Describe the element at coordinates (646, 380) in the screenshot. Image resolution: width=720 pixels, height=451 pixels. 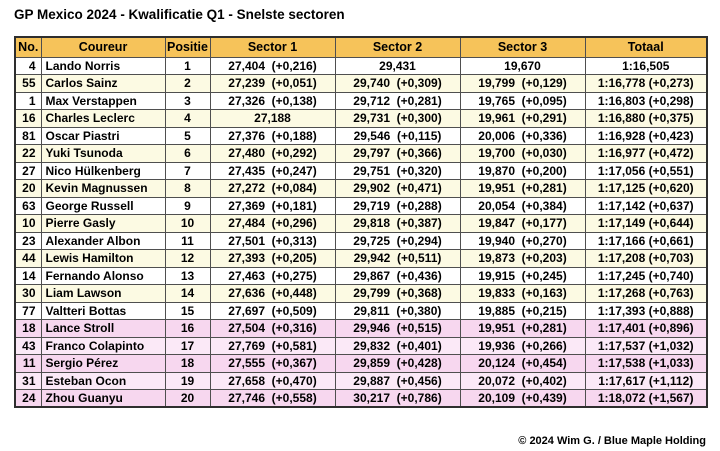
I see `cell-totaal: 1:17,617 (+1,112)` at that location.